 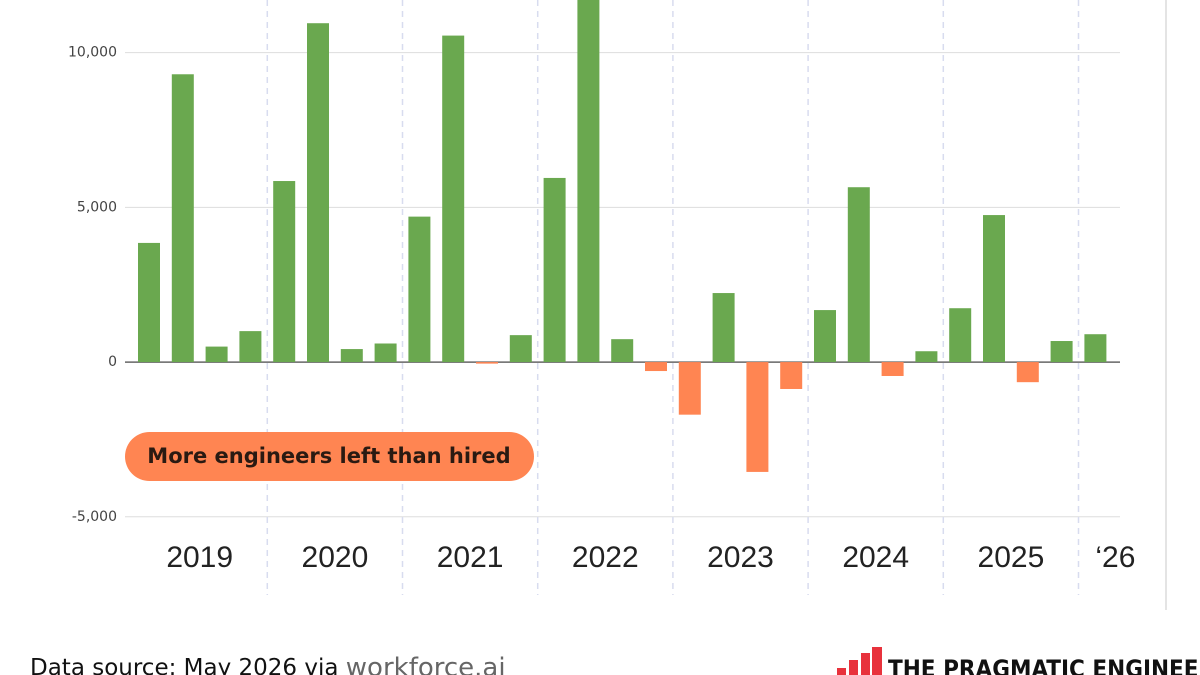 I want to click on x-group-label: 2019, so click(x=199, y=557).